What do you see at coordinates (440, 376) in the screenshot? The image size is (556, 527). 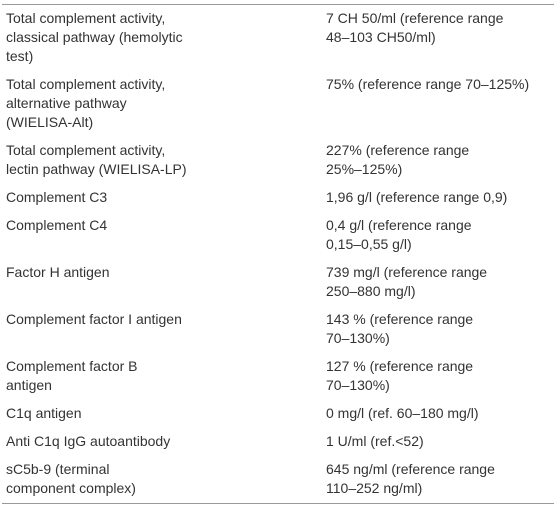 I see `result-cell: 127 % (reference range 70–130%)` at bounding box center [440, 376].